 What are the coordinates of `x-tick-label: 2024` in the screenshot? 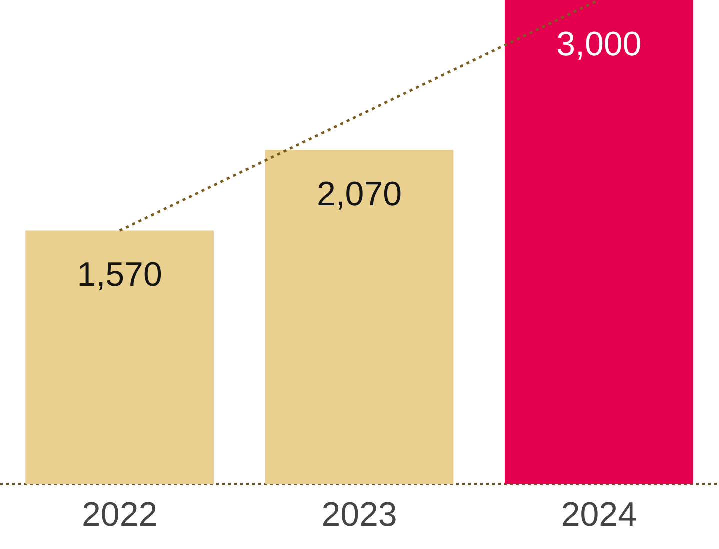 It's located at (599, 515).